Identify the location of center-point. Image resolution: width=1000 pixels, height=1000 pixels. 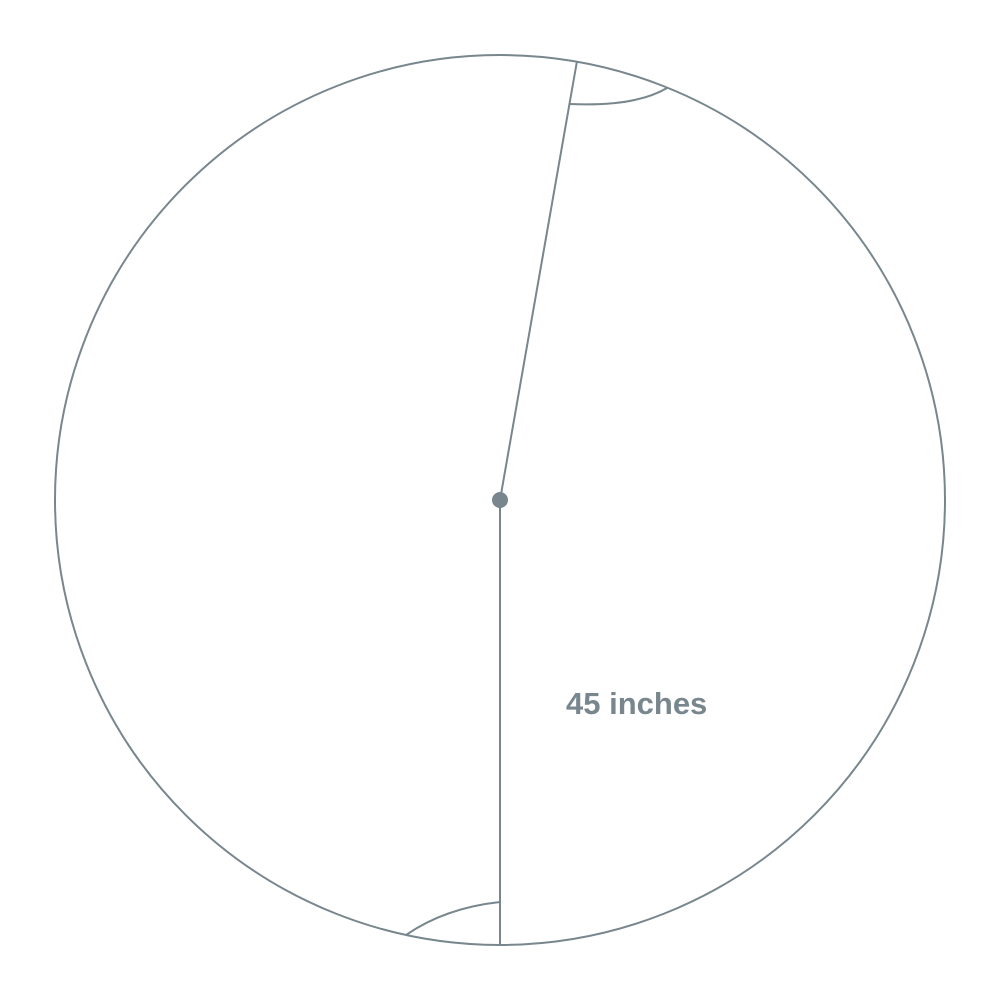
(500, 500).